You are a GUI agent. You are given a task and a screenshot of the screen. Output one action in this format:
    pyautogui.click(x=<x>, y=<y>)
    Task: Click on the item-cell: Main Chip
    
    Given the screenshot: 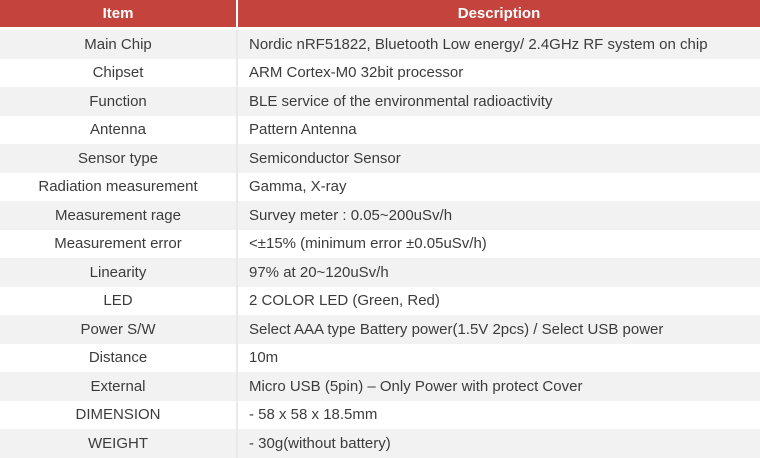 What is the action you would take?
    pyautogui.click(x=118, y=44)
    